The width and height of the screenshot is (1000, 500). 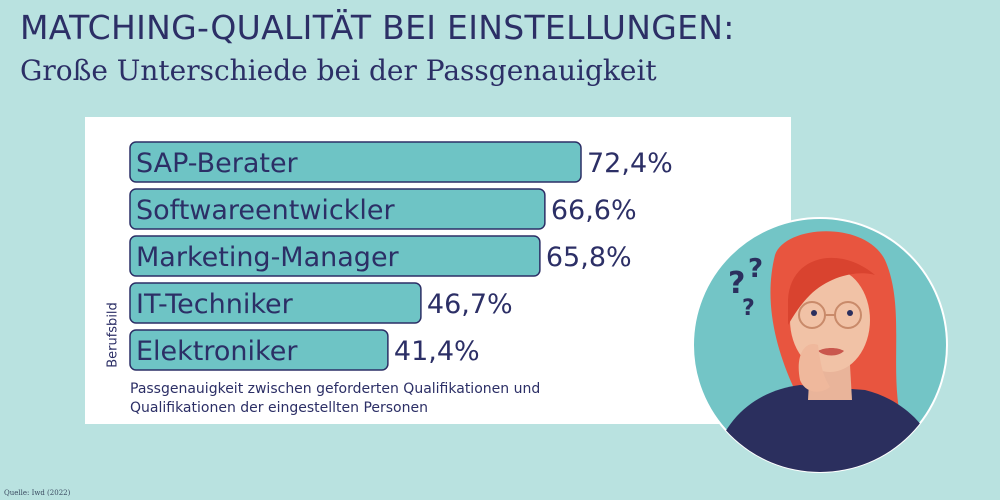 I want to click on value-label: 46,7%, so click(x=470, y=304).